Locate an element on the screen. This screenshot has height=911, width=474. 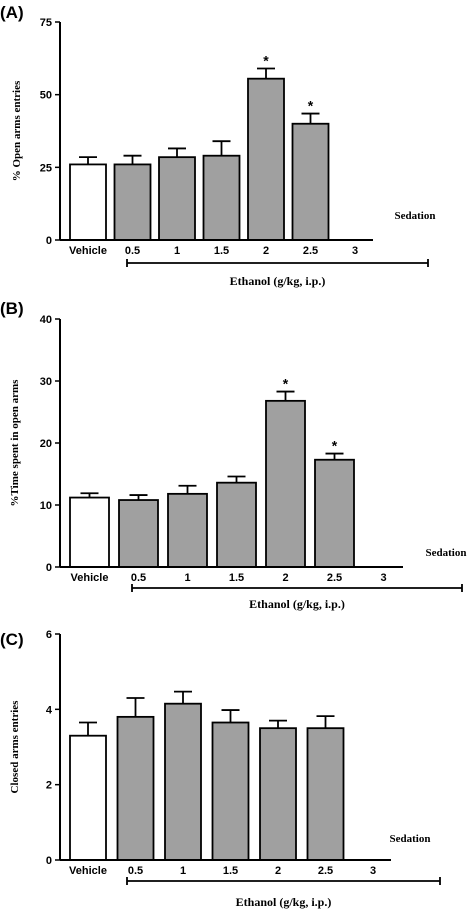
y-axis-title: %Time spent in open arms is located at coordinates (15, 443).